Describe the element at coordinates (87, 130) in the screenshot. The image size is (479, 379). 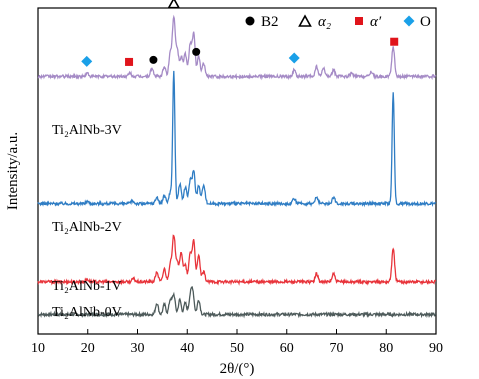
I see `series-label-3v: Ti₂AlNb-3V` at that location.